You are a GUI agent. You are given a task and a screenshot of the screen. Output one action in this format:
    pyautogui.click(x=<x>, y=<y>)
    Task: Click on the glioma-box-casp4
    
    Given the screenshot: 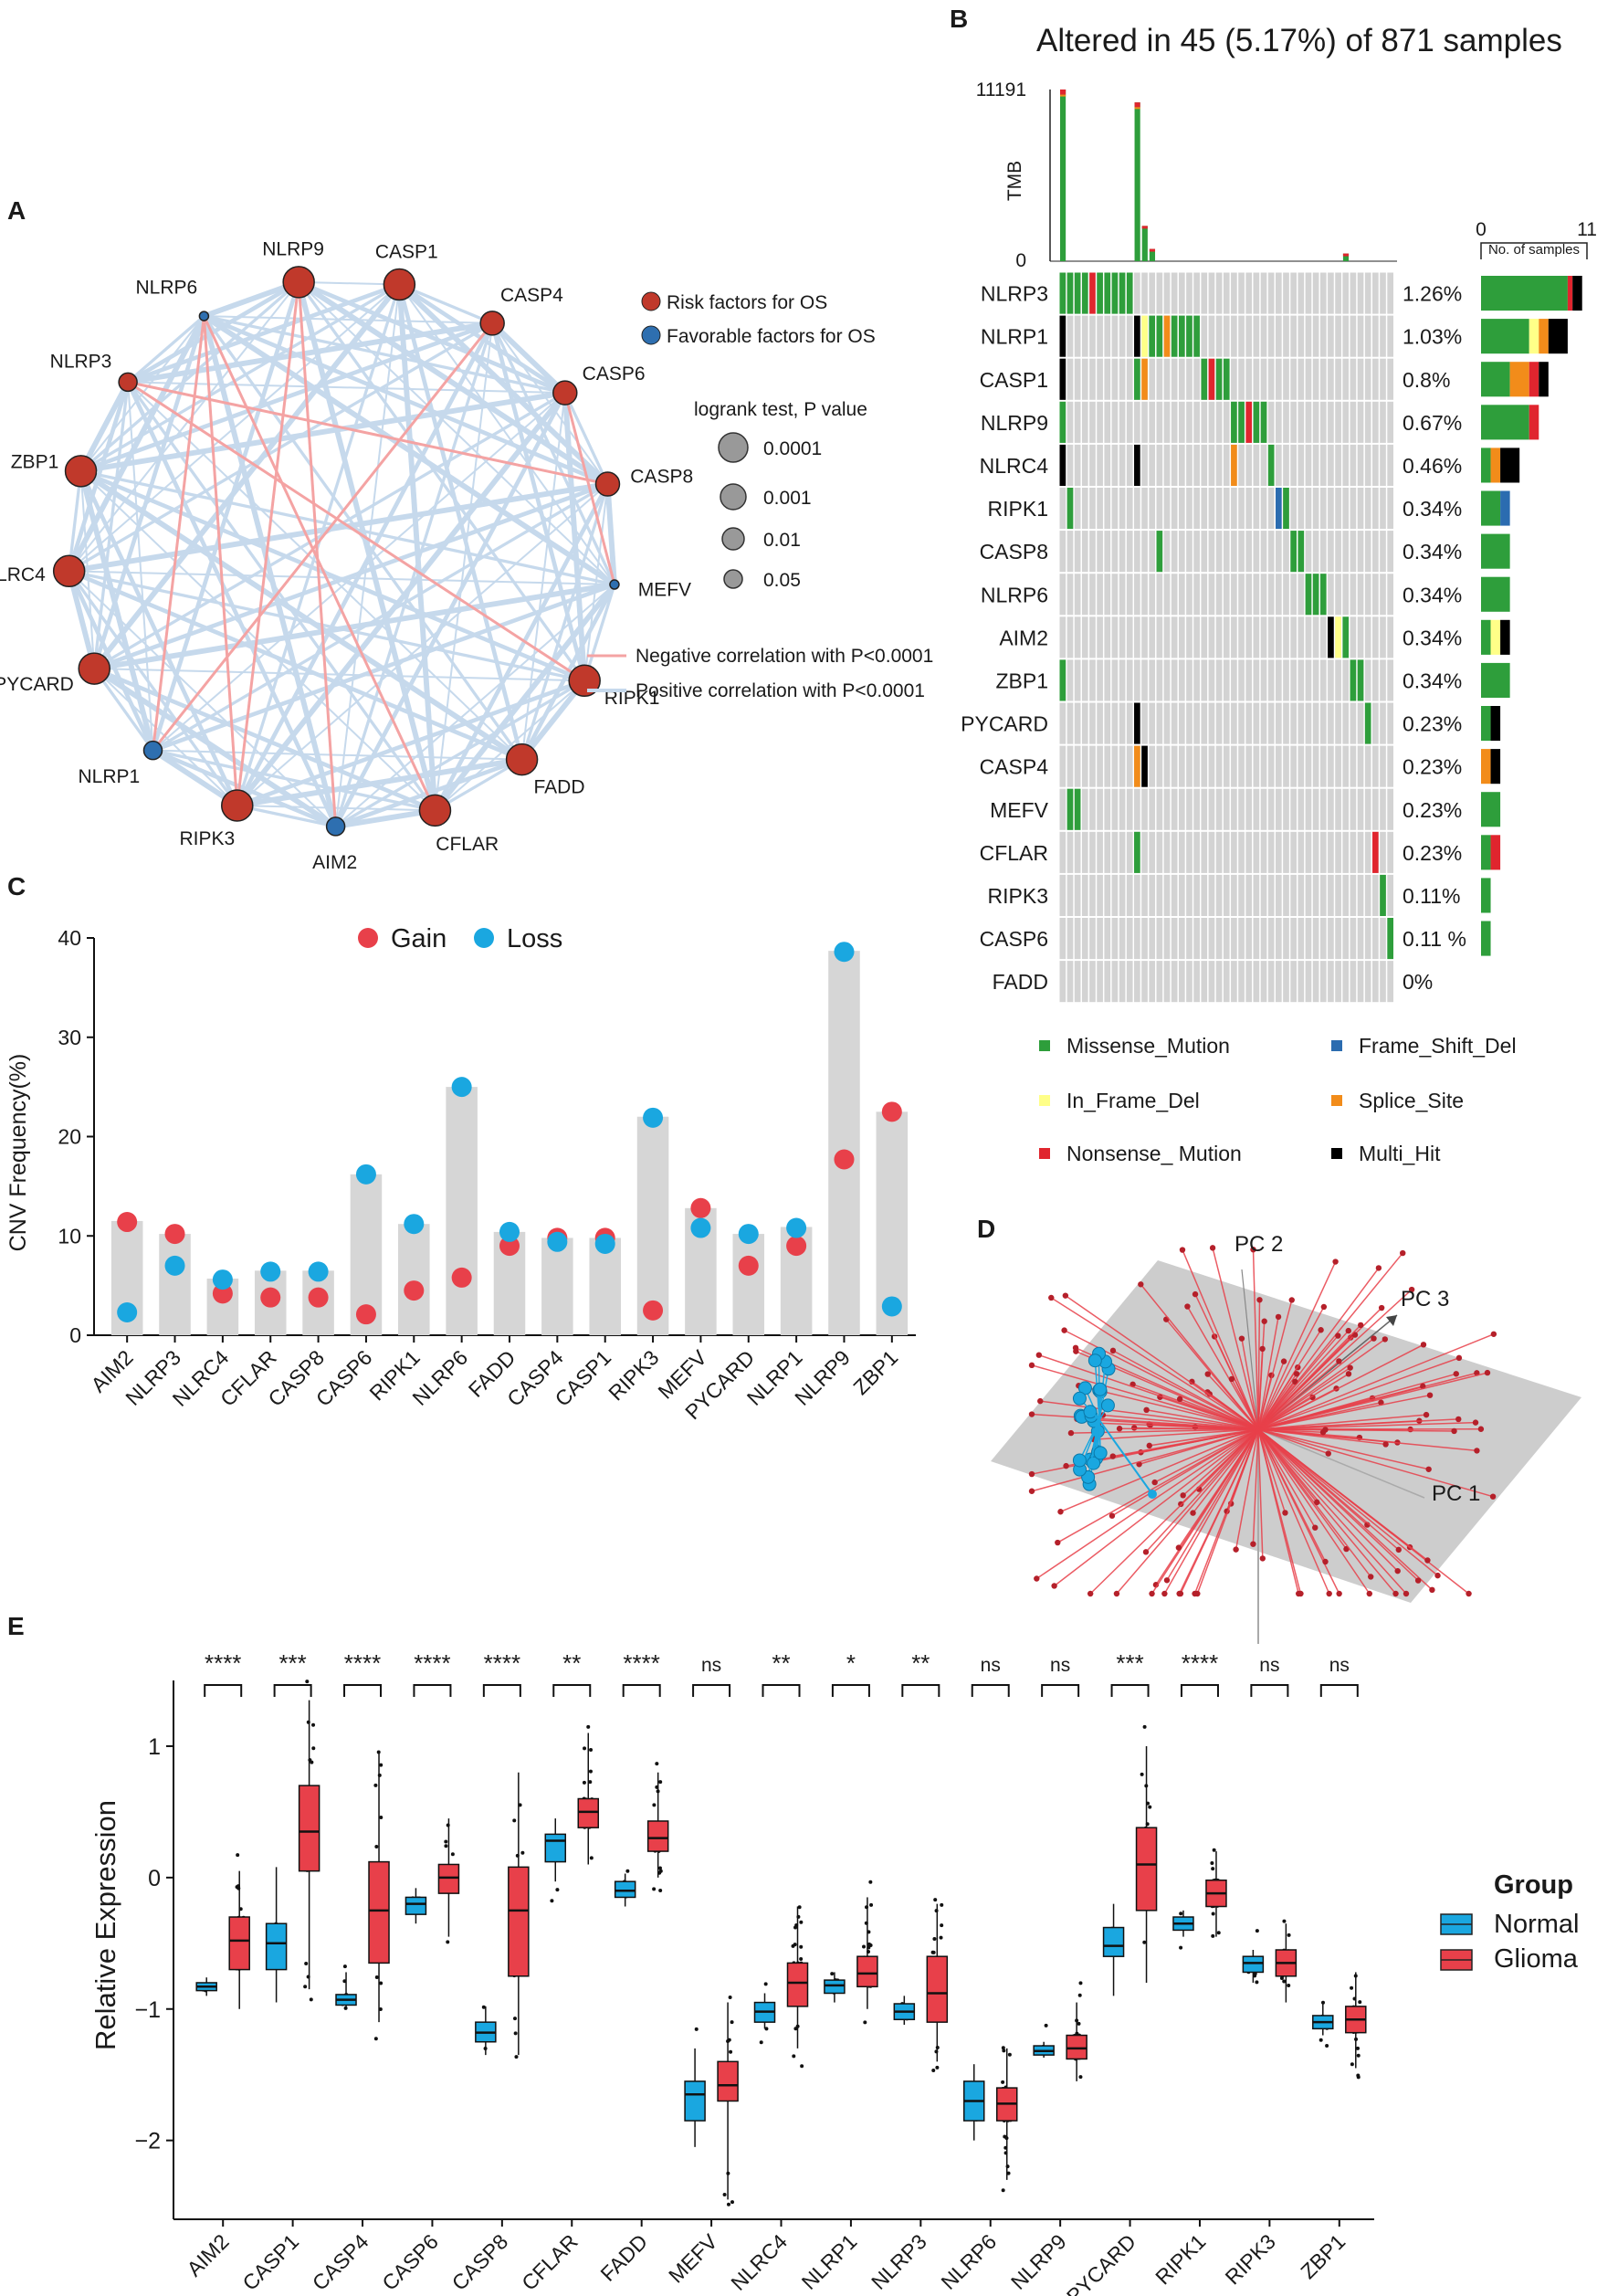 What is the action you would take?
    pyautogui.click(x=379, y=1912)
    